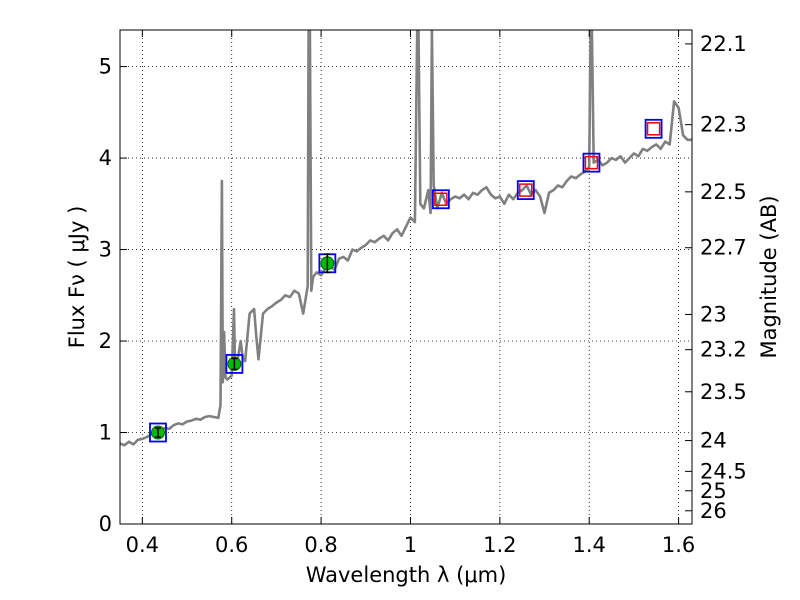 The width and height of the screenshot is (800, 600). Describe the element at coordinates (723, 392) in the screenshot. I see `mag-tick-label: 23.5` at that location.